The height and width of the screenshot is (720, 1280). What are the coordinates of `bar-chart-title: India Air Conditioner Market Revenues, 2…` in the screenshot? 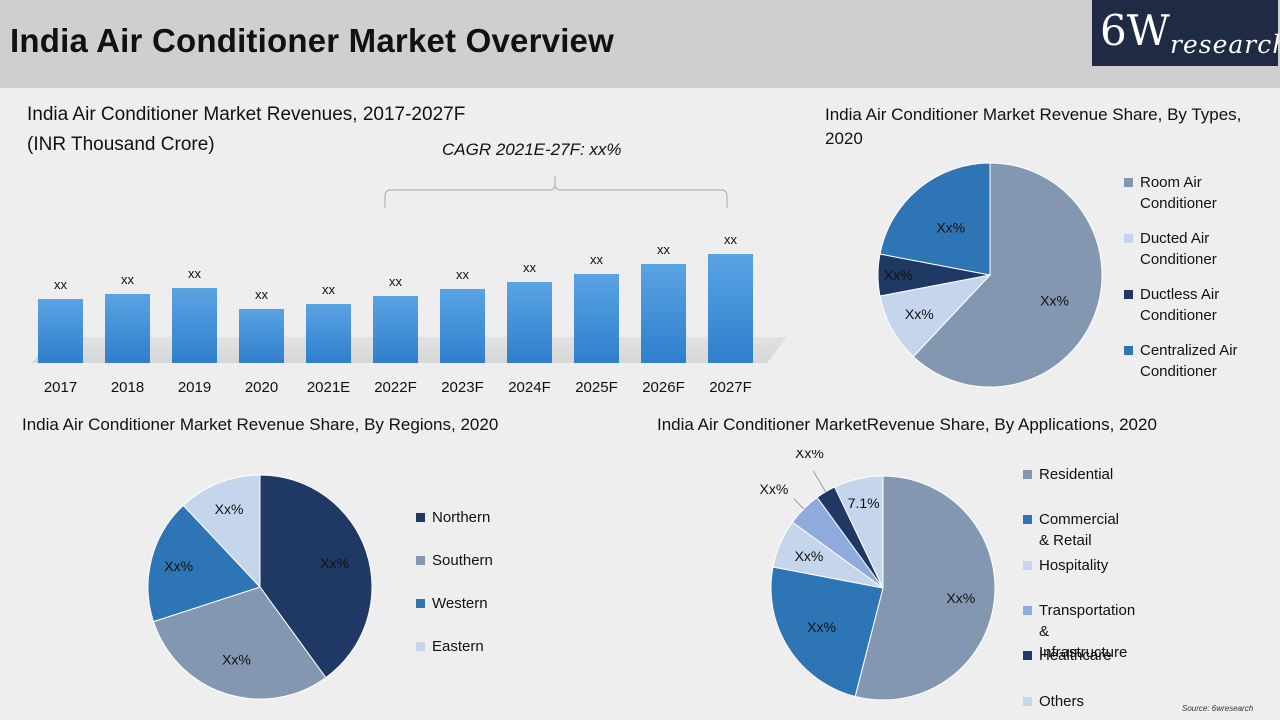 It's located at (246, 130).